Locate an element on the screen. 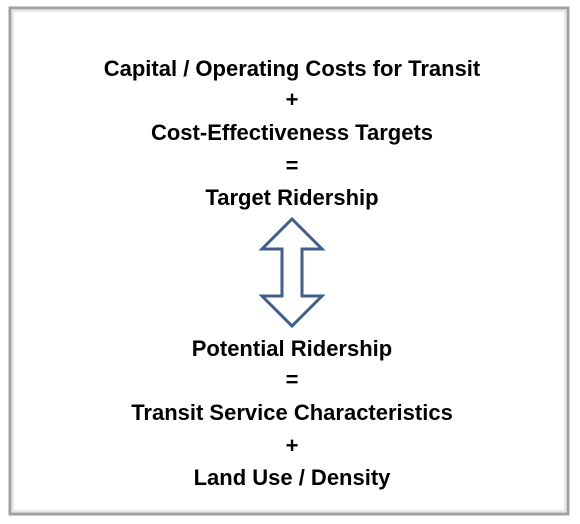  line: Potential Ridership is located at coordinates (292, 348).